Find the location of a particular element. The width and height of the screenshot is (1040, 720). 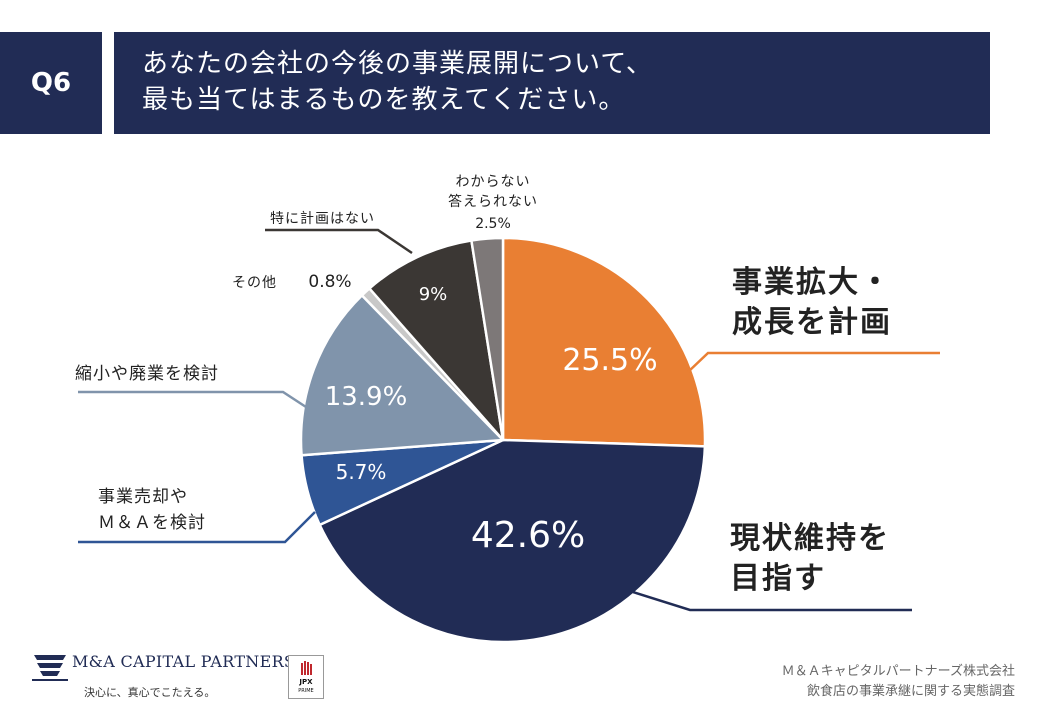

source-survey: 飲食店の事業承継に関する実態調査 is located at coordinates (910, 691).